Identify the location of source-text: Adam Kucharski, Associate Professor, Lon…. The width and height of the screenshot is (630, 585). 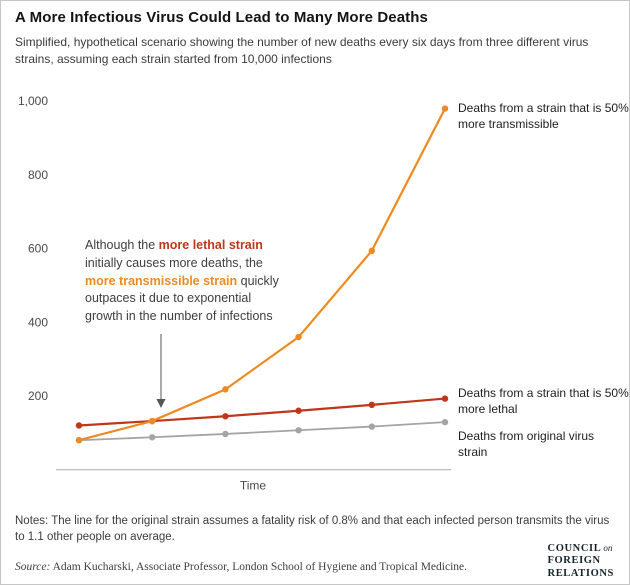
(259, 567).